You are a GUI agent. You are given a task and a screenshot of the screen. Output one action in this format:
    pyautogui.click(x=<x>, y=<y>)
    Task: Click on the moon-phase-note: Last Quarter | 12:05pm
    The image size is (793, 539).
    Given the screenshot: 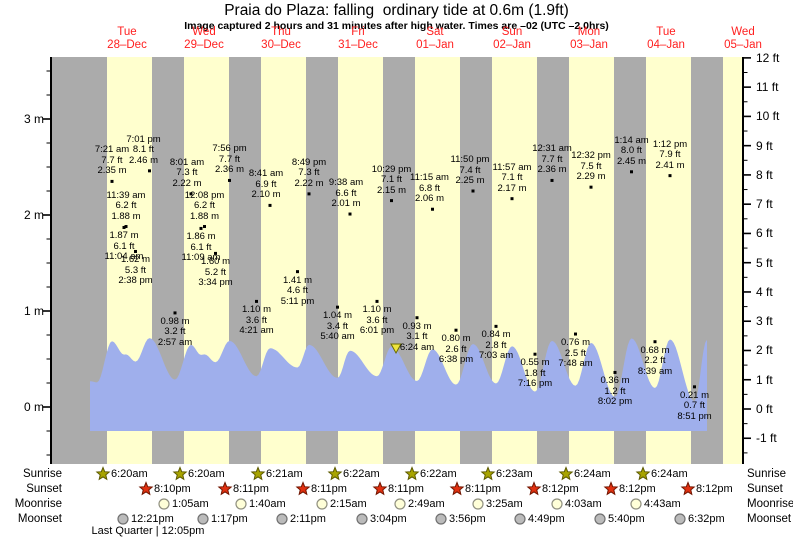 What is the action you would take?
    pyautogui.click(x=148, y=531)
    